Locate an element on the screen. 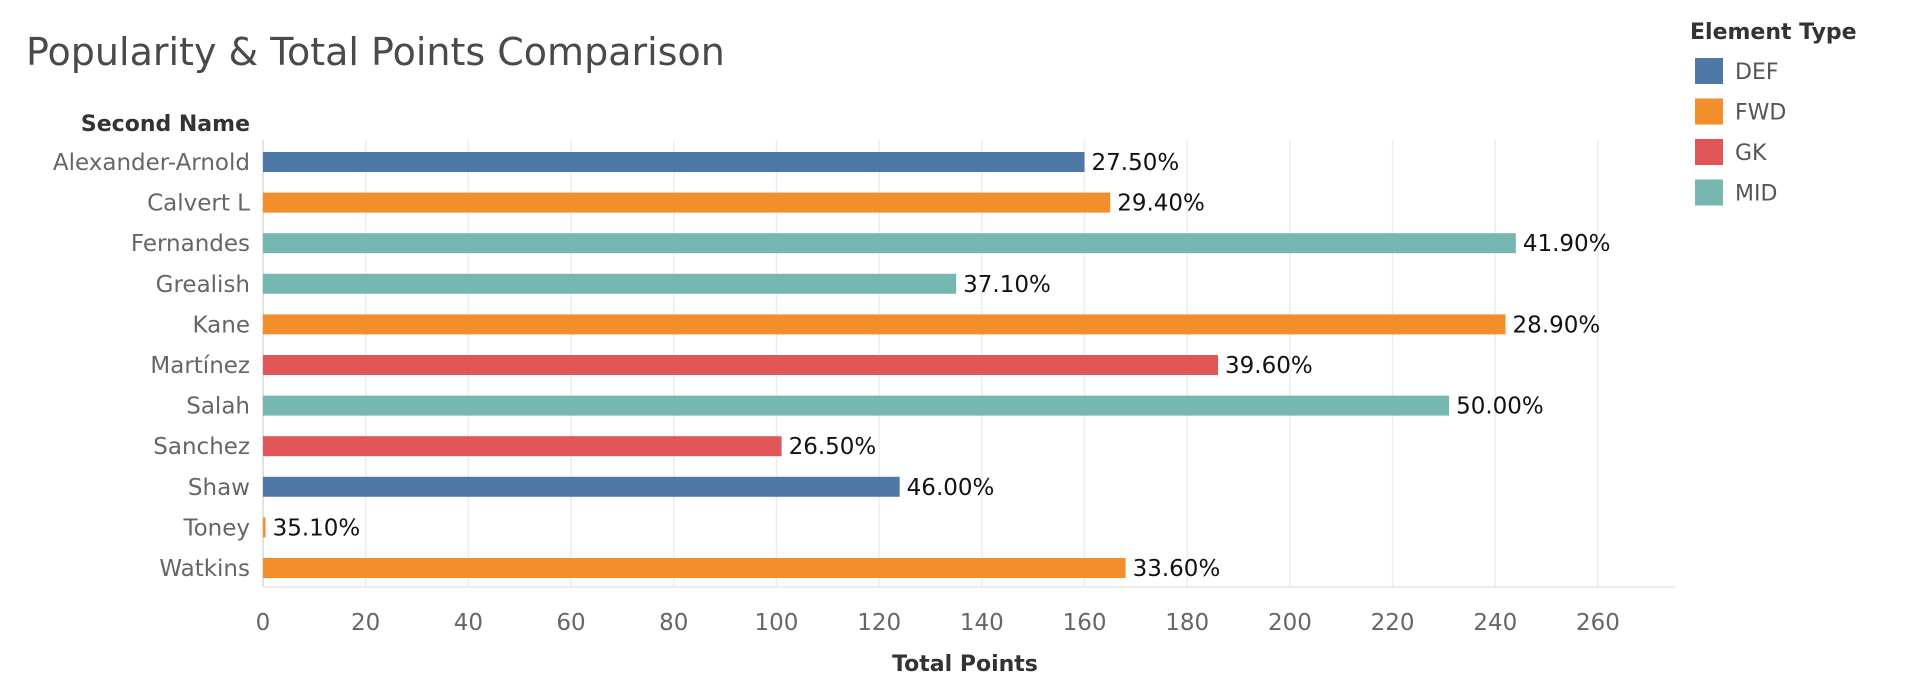  category-label: Calvert L is located at coordinates (198, 204).